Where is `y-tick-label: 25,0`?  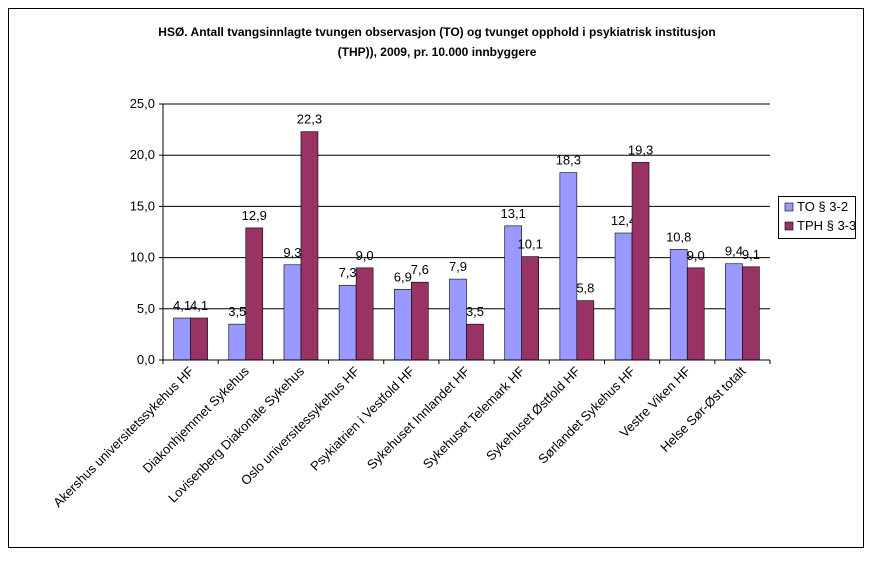
y-tick-label: 25,0 is located at coordinates (142, 103).